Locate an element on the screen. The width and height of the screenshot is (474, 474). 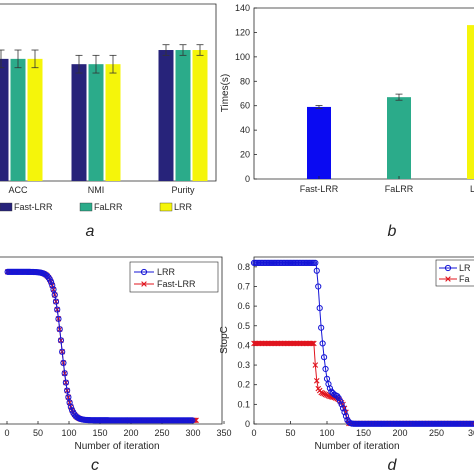
panel-b-y-tick-label: 120 is located at coordinates (242, 32).